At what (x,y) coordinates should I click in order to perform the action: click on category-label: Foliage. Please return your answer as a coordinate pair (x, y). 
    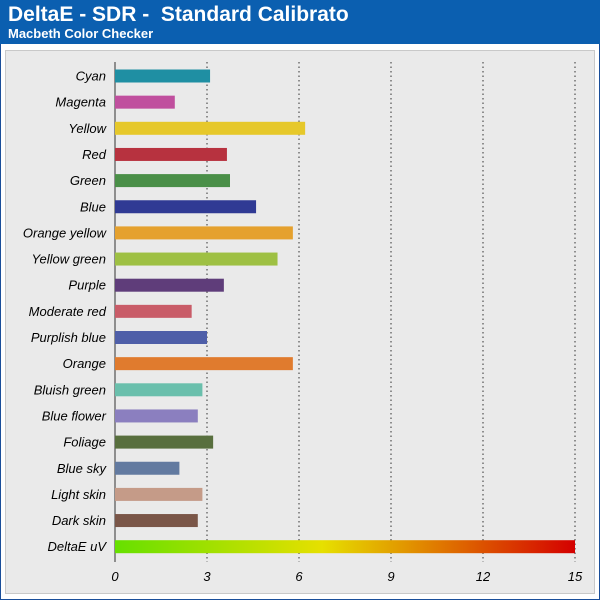
    Looking at the image, I should click on (84, 442).